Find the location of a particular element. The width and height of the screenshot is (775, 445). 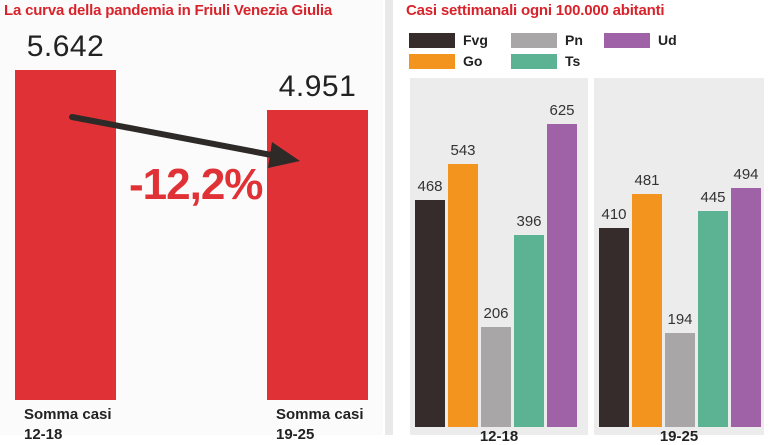

bar-value-label: 396 is located at coordinates (529, 222).